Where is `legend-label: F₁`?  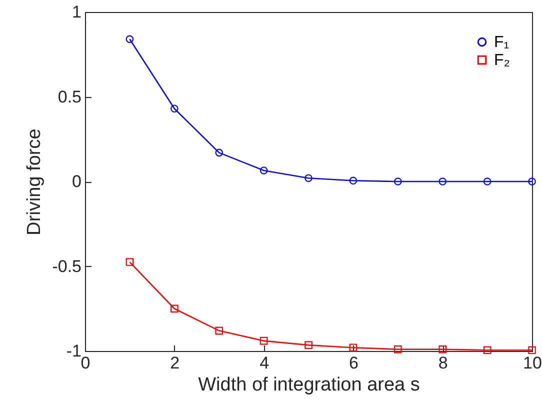
legend-label: F₁ is located at coordinates (502, 42).